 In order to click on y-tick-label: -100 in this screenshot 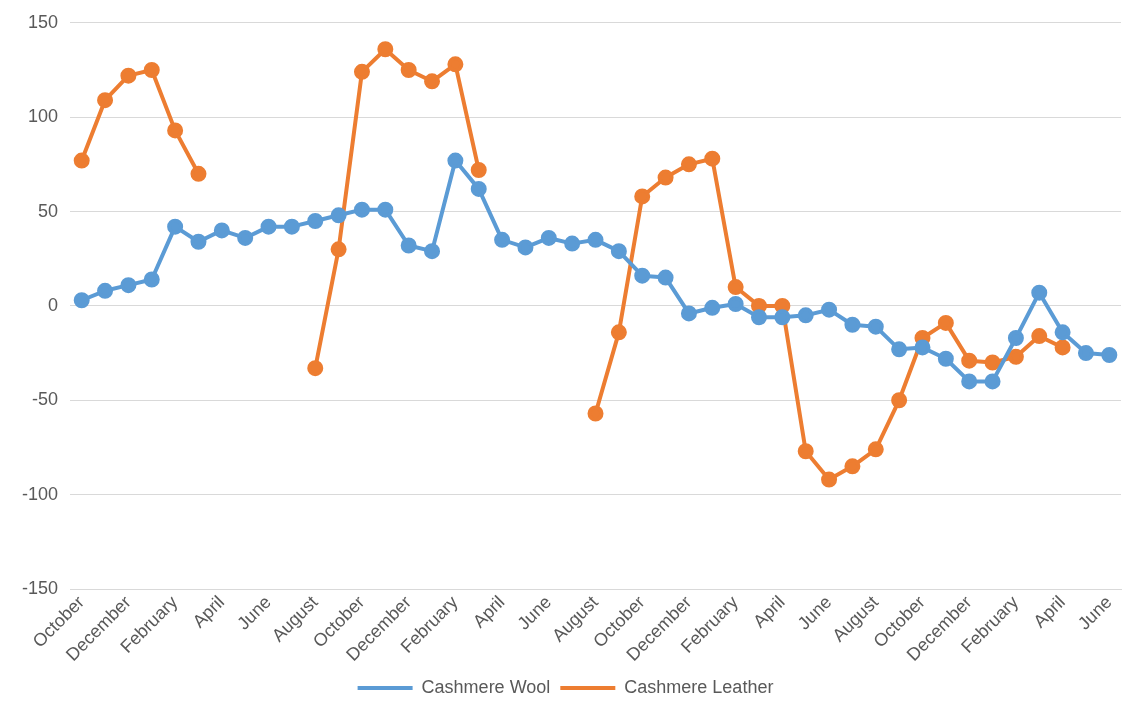, I will do `click(40, 493)`.